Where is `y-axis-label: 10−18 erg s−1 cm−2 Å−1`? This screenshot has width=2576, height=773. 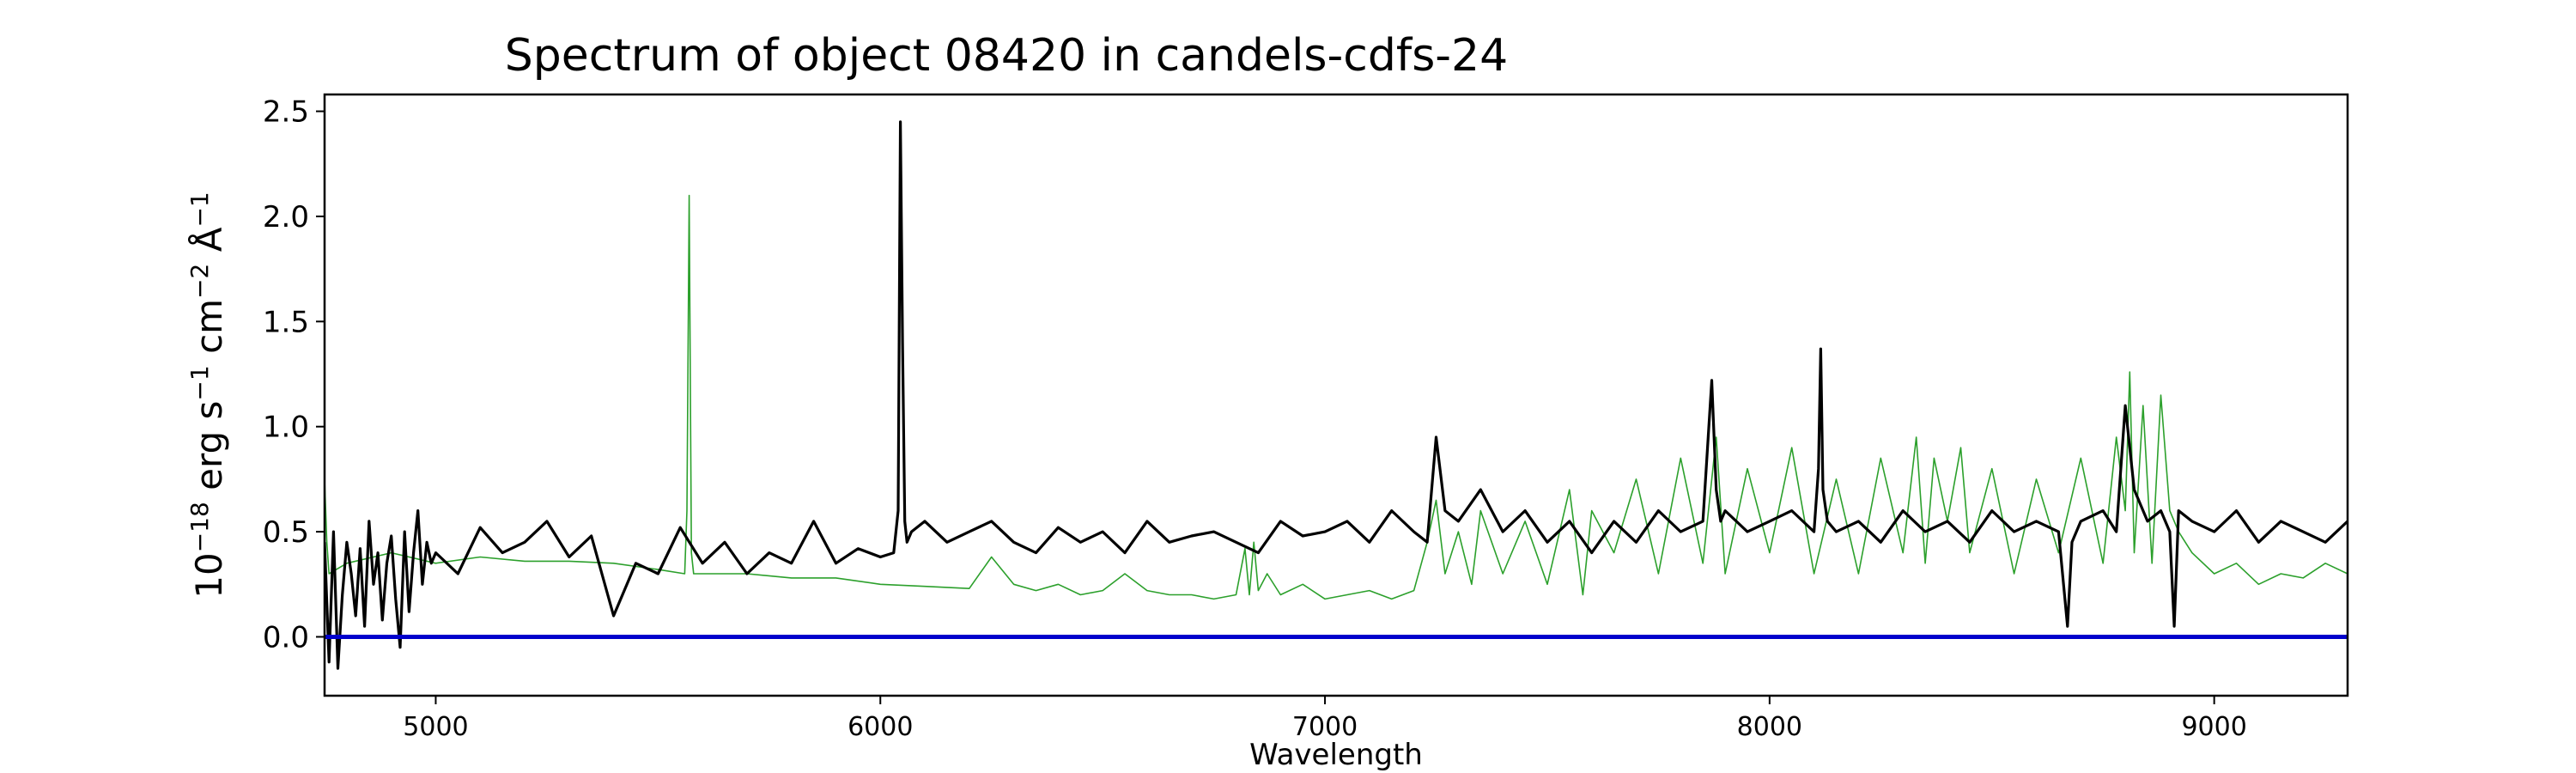 y-axis-label: 10−18 erg s−1 cm−2 Å−1 is located at coordinates (208, 395).